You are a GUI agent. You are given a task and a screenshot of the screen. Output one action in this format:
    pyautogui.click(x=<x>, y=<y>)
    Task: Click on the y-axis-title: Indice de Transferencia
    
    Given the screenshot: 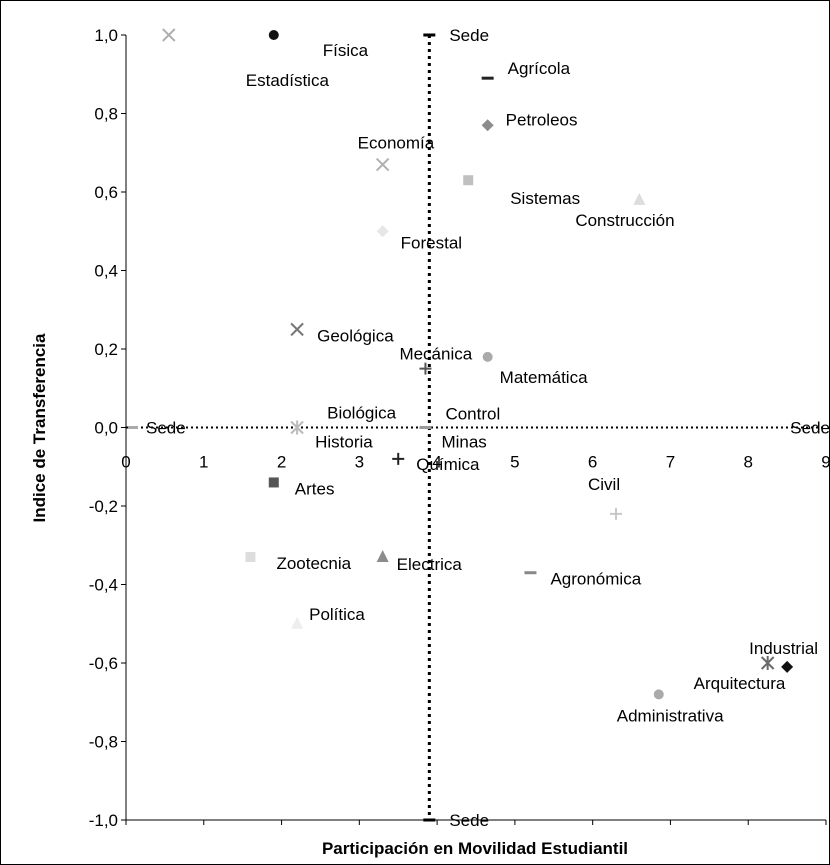 What is the action you would take?
    pyautogui.click(x=39, y=428)
    